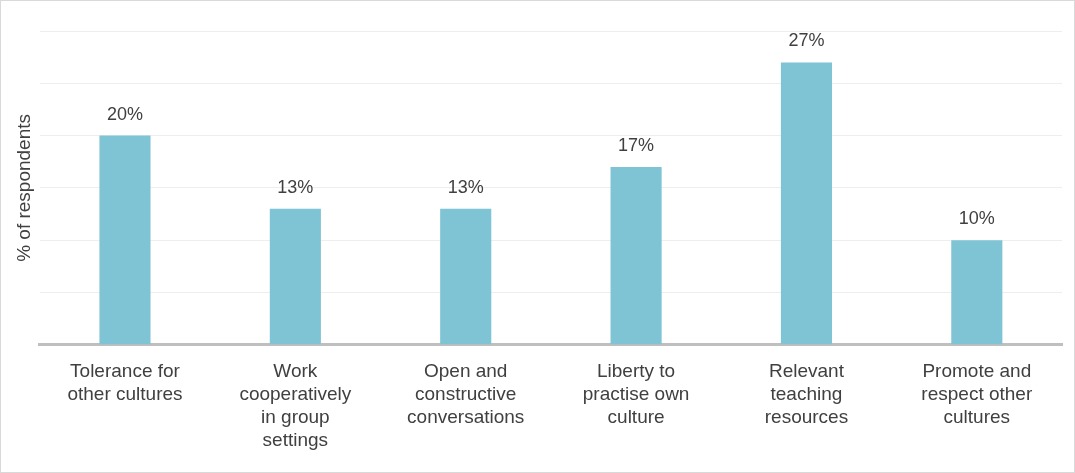 The width and height of the screenshot is (1075, 473). Describe the element at coordinates (125, 382) in the screenshot. I see `x-tick-label: Tolerance for other cultures` at that location.